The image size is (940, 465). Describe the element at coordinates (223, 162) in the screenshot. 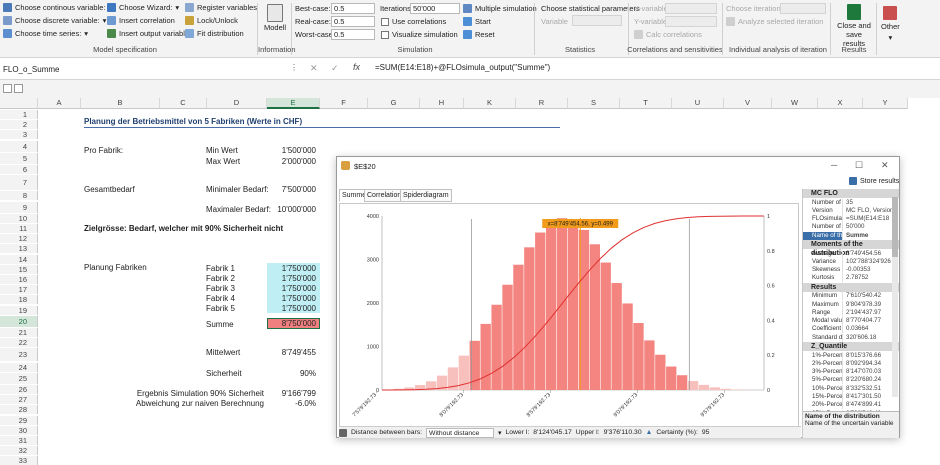

I see `max-wert-label: Max Wert` at that location.